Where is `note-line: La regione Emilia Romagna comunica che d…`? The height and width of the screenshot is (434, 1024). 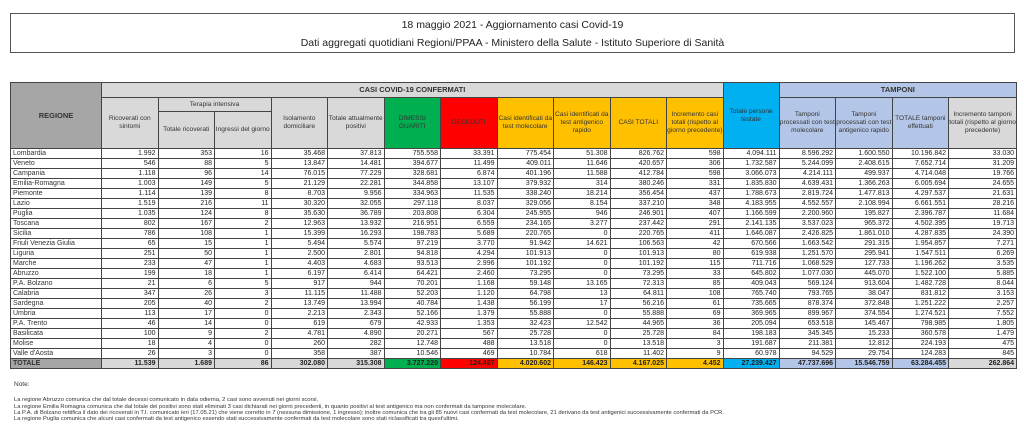
note-line: La regione Emilia Romagna comunica che d… is located at coordinates (270, 406).